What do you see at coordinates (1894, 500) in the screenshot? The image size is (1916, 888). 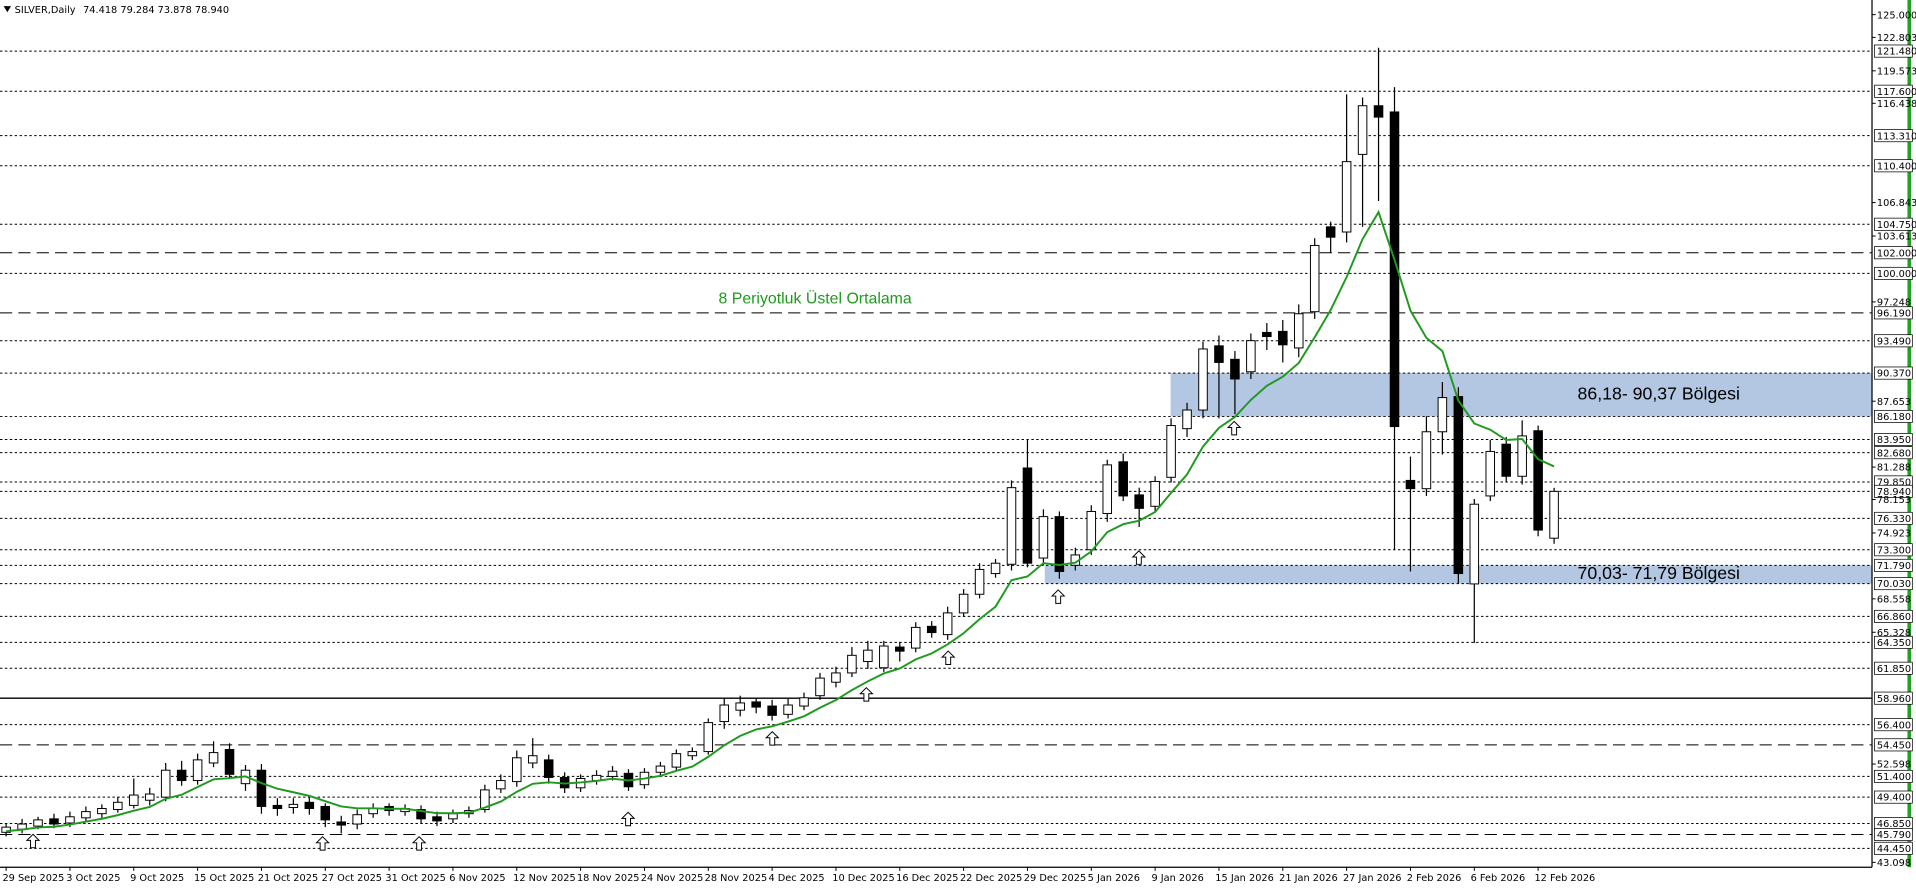 I see `y-tick-label: 78.153` at bounding box center [1894, 500].